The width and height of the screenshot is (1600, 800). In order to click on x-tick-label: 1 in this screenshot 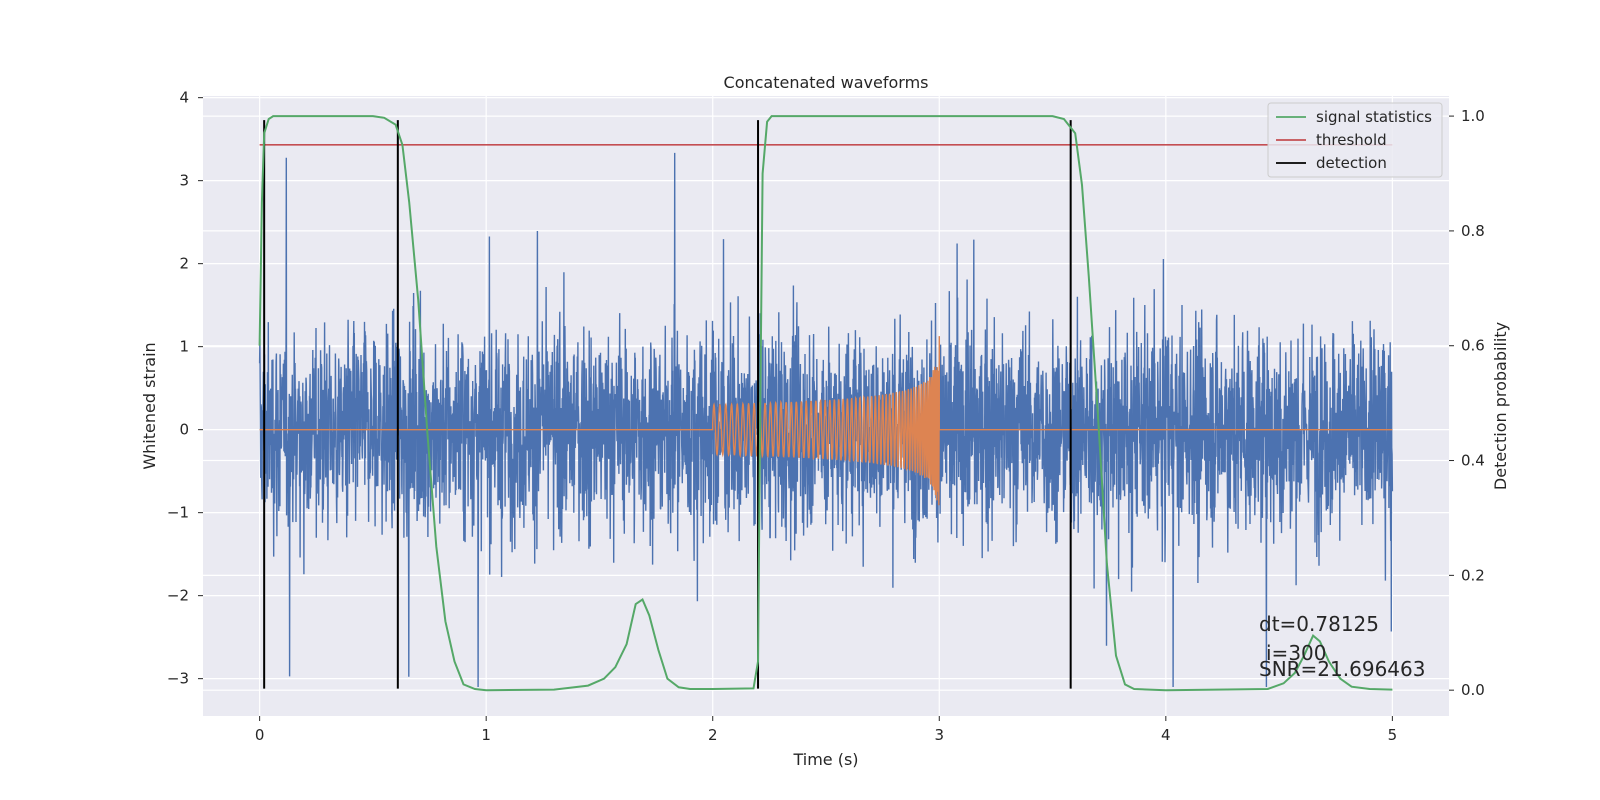, I will do `click(486, 735)`.